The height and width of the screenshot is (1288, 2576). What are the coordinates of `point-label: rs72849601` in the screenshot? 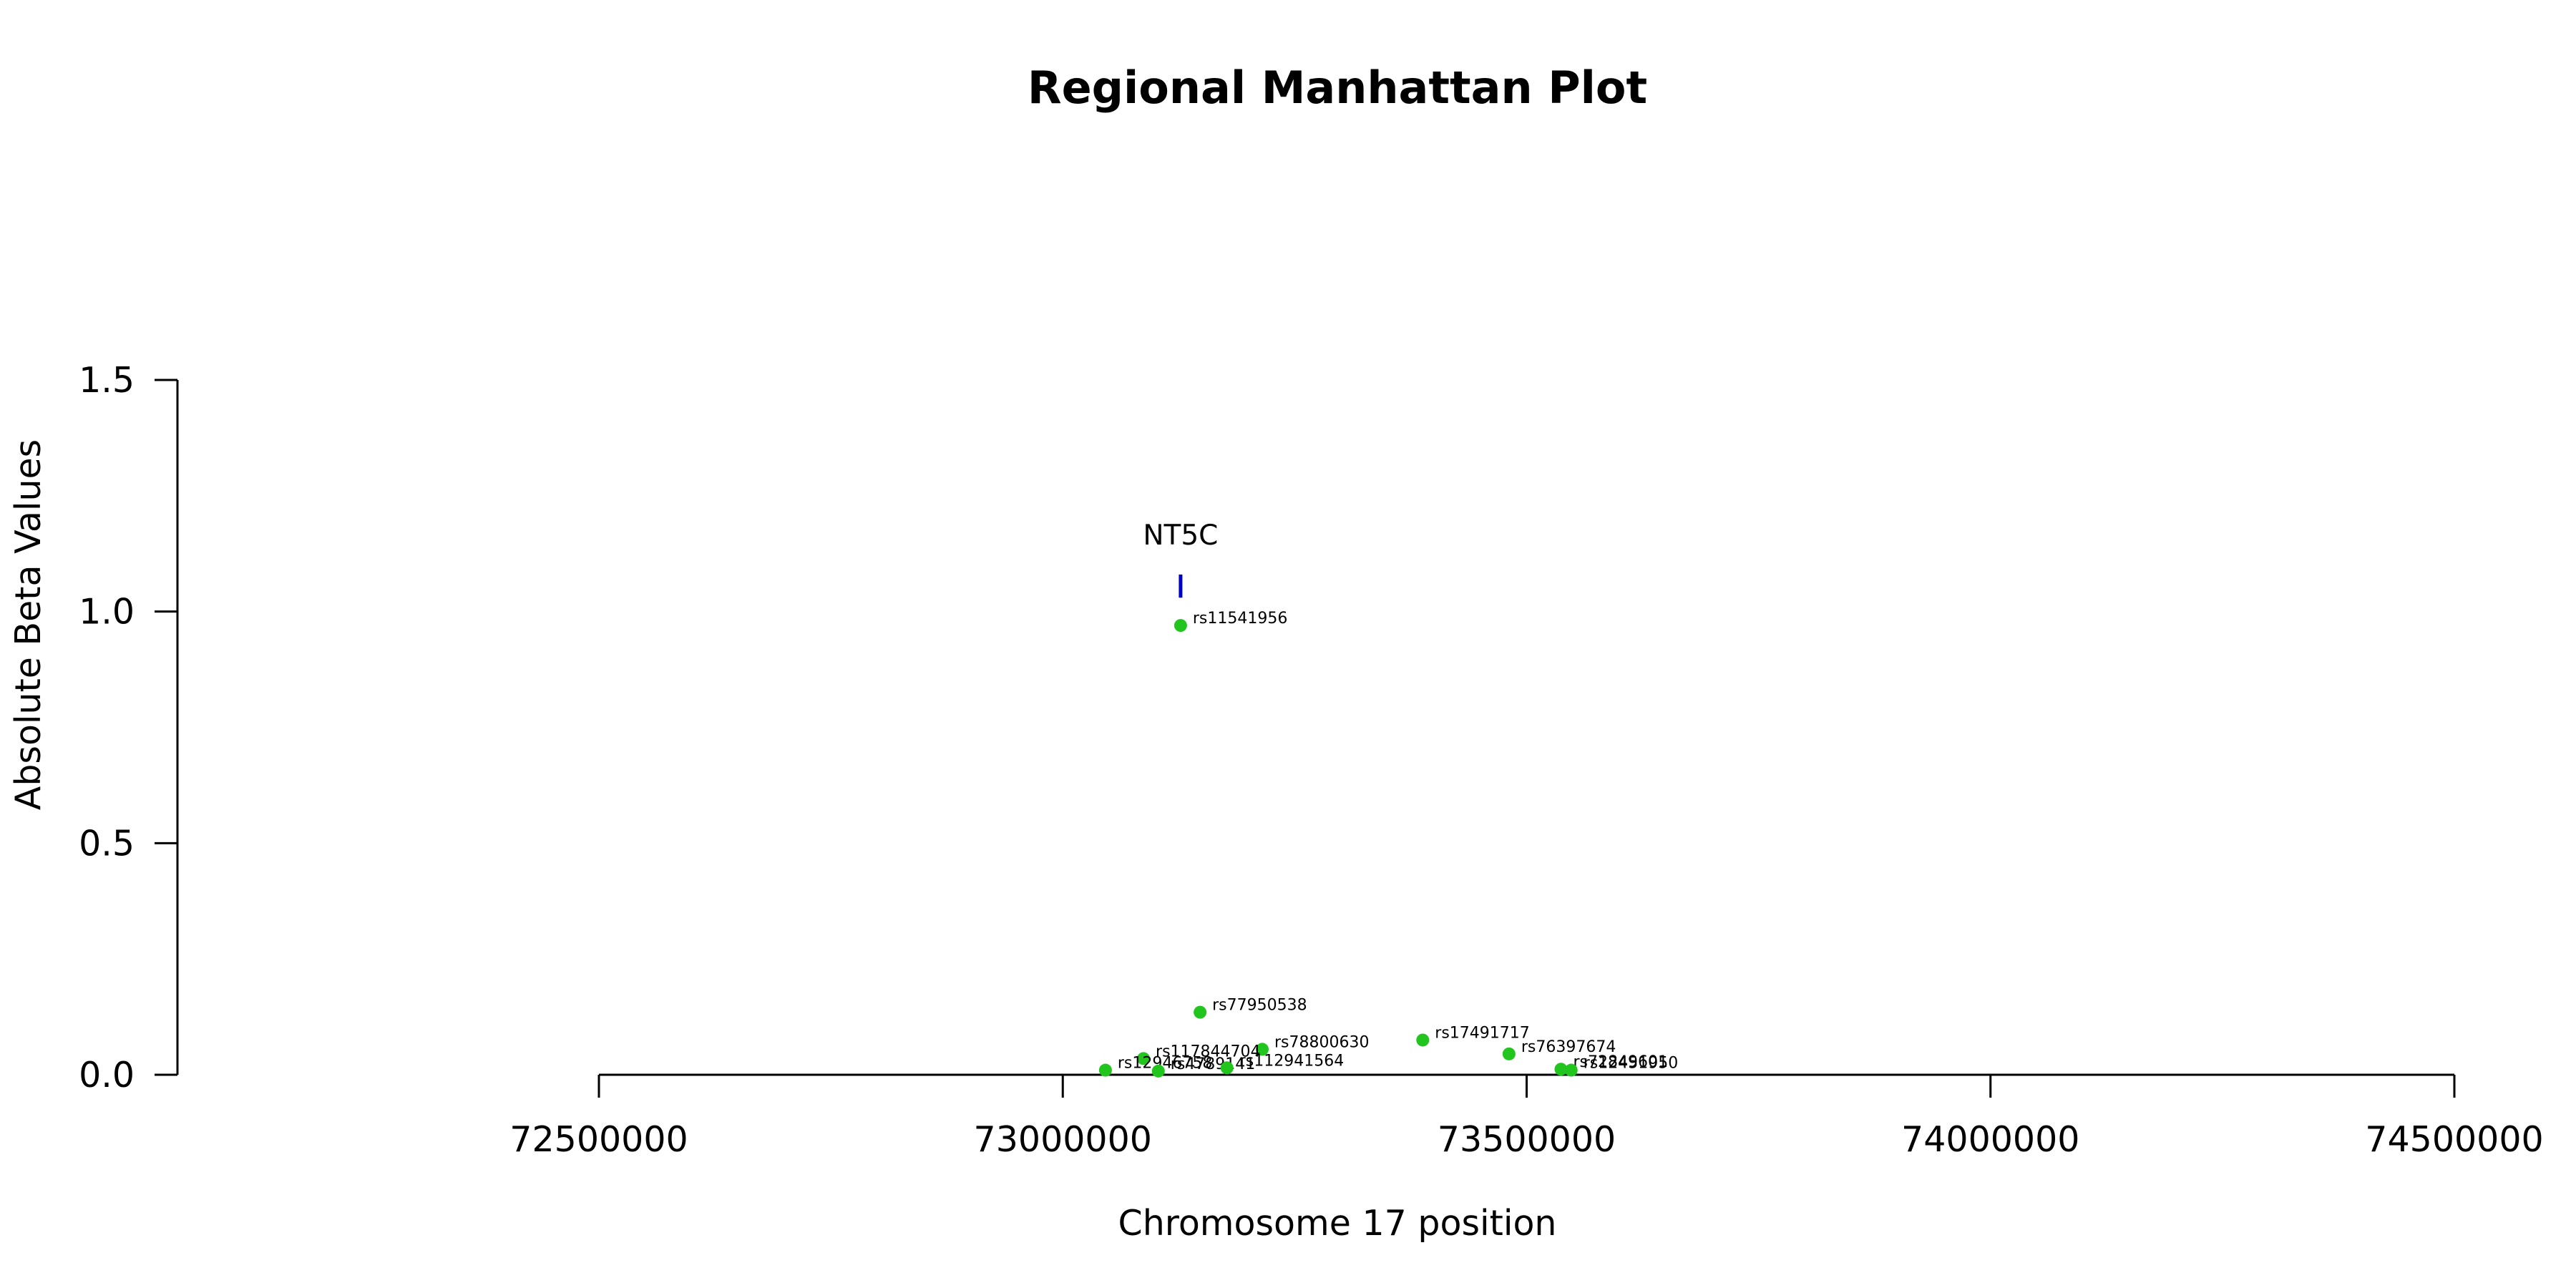 It's located at (1620, 1062).